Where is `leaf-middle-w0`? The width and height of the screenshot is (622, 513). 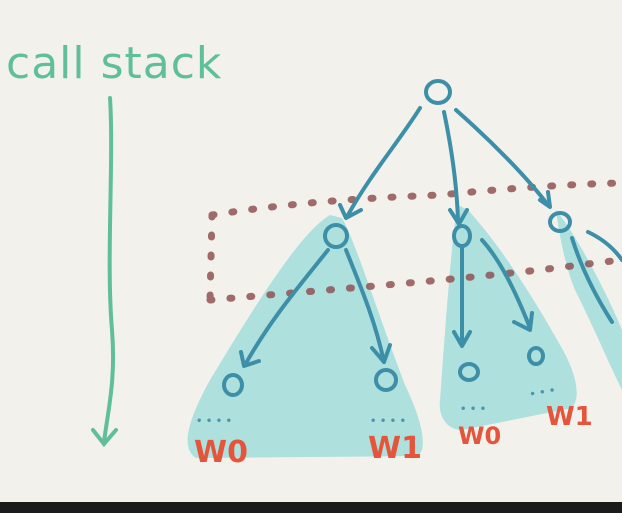
leaf-middle-w0 is located at coordinates (469, 372).